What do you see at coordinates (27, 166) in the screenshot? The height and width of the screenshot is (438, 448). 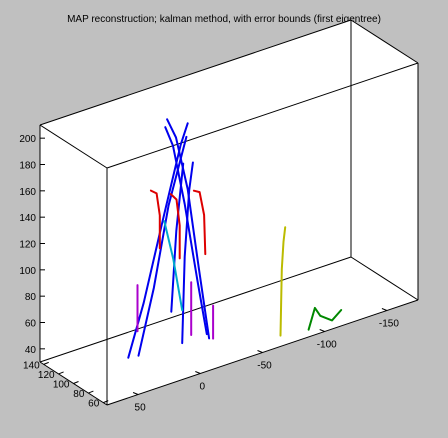 I see `z-tick-label: 180` at bounding box center [27, 166].